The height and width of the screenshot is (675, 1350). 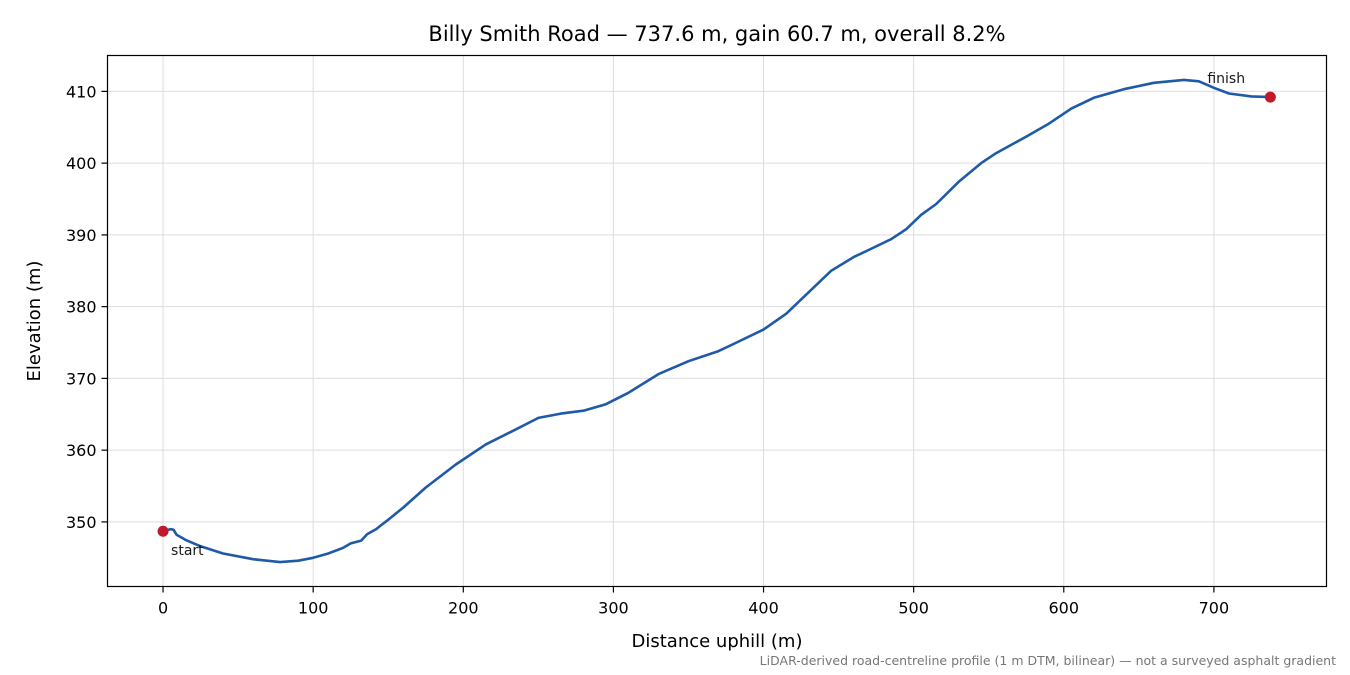 What do you see at coordinates (81, 378) in the screenshot?
I see `y-tick-label: 370` at bounding box center [81, 378].